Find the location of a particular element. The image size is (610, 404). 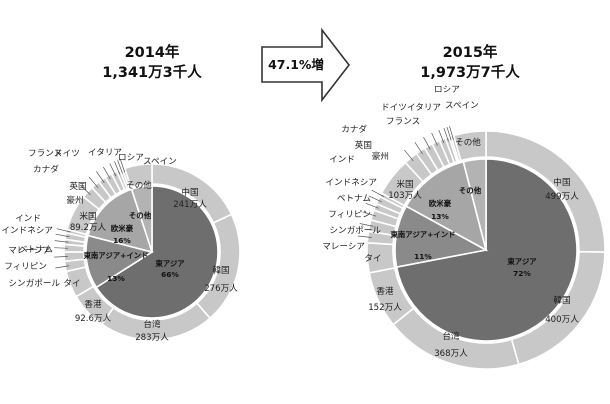

value-hongkong: 92.6万人 is located at coordinates (93, 318).